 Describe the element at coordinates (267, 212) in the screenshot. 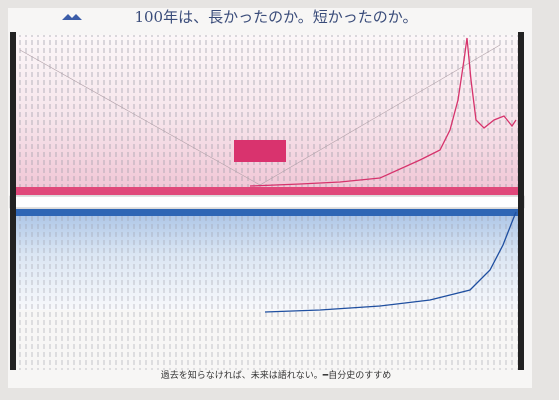

I see `blue-band` at that location.